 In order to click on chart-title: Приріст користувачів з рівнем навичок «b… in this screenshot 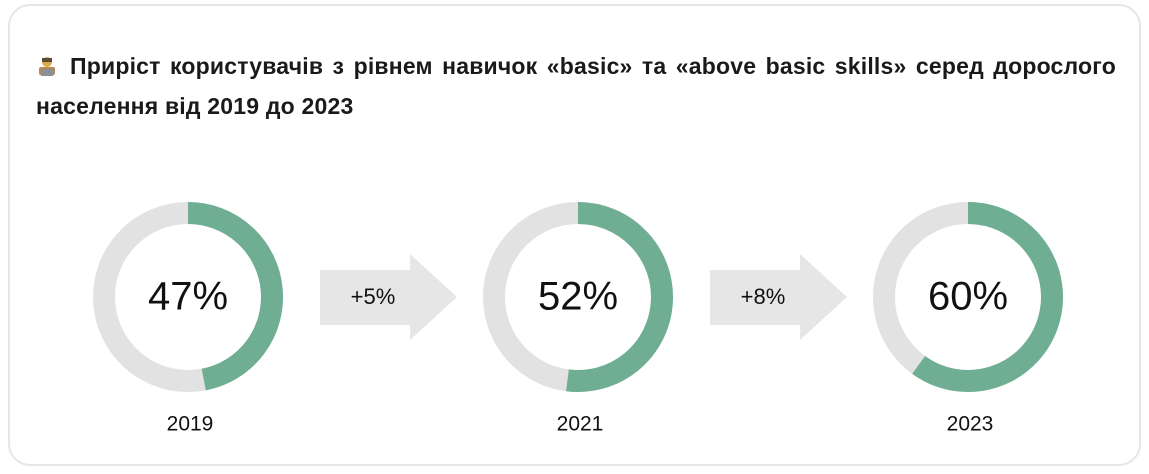, I will do `click(576, 86)`.